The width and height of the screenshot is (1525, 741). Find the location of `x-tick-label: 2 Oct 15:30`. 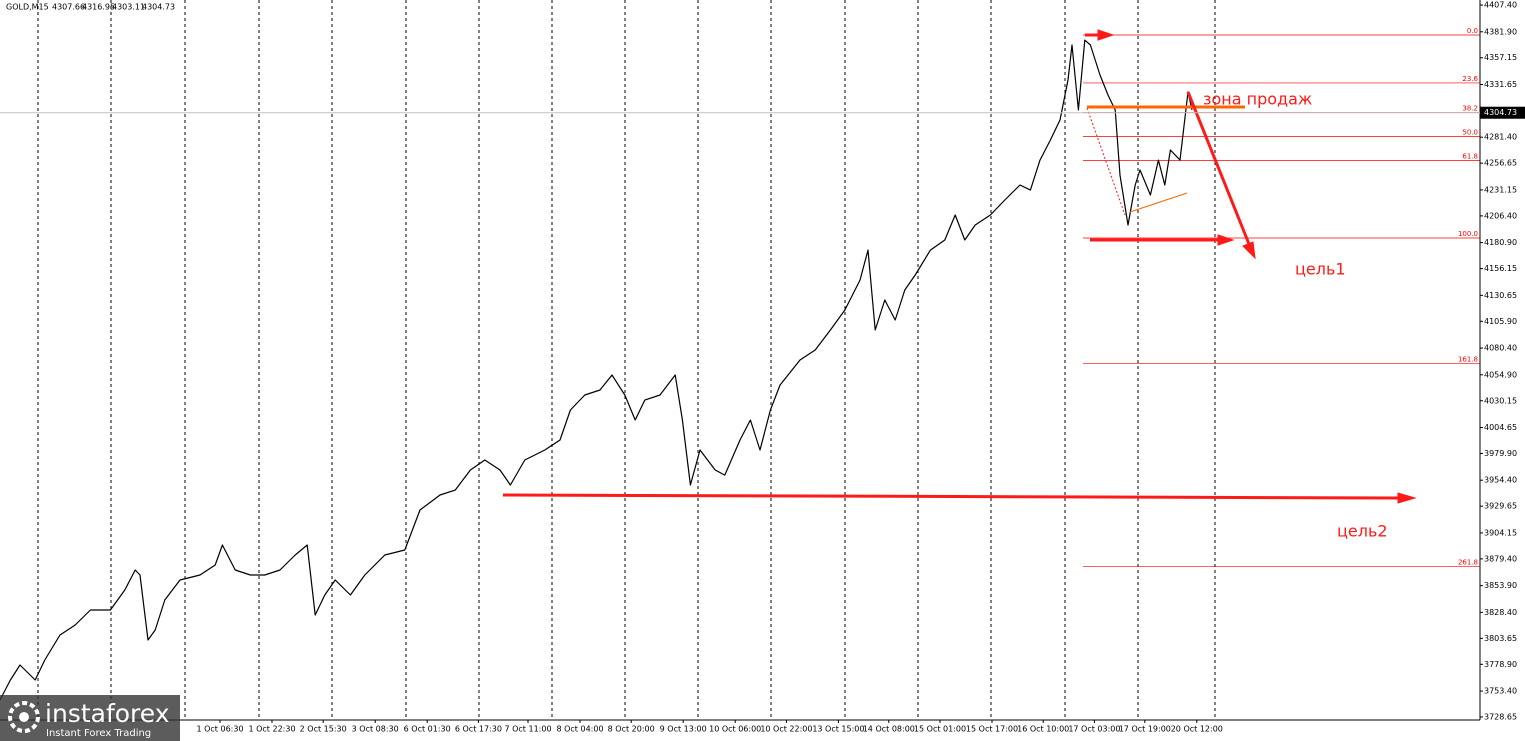

x-tick-label: 2 Oct 15:30 is located at coordinates (323, 729).